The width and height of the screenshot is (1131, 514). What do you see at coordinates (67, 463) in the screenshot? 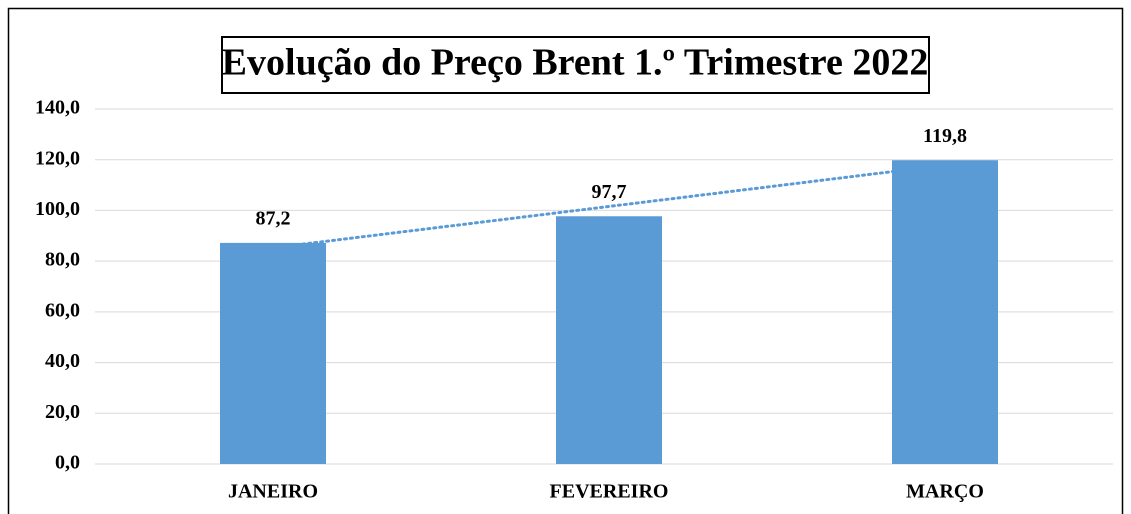
I see `y-tick-label: 0,0` at bounding box center [67, 463].